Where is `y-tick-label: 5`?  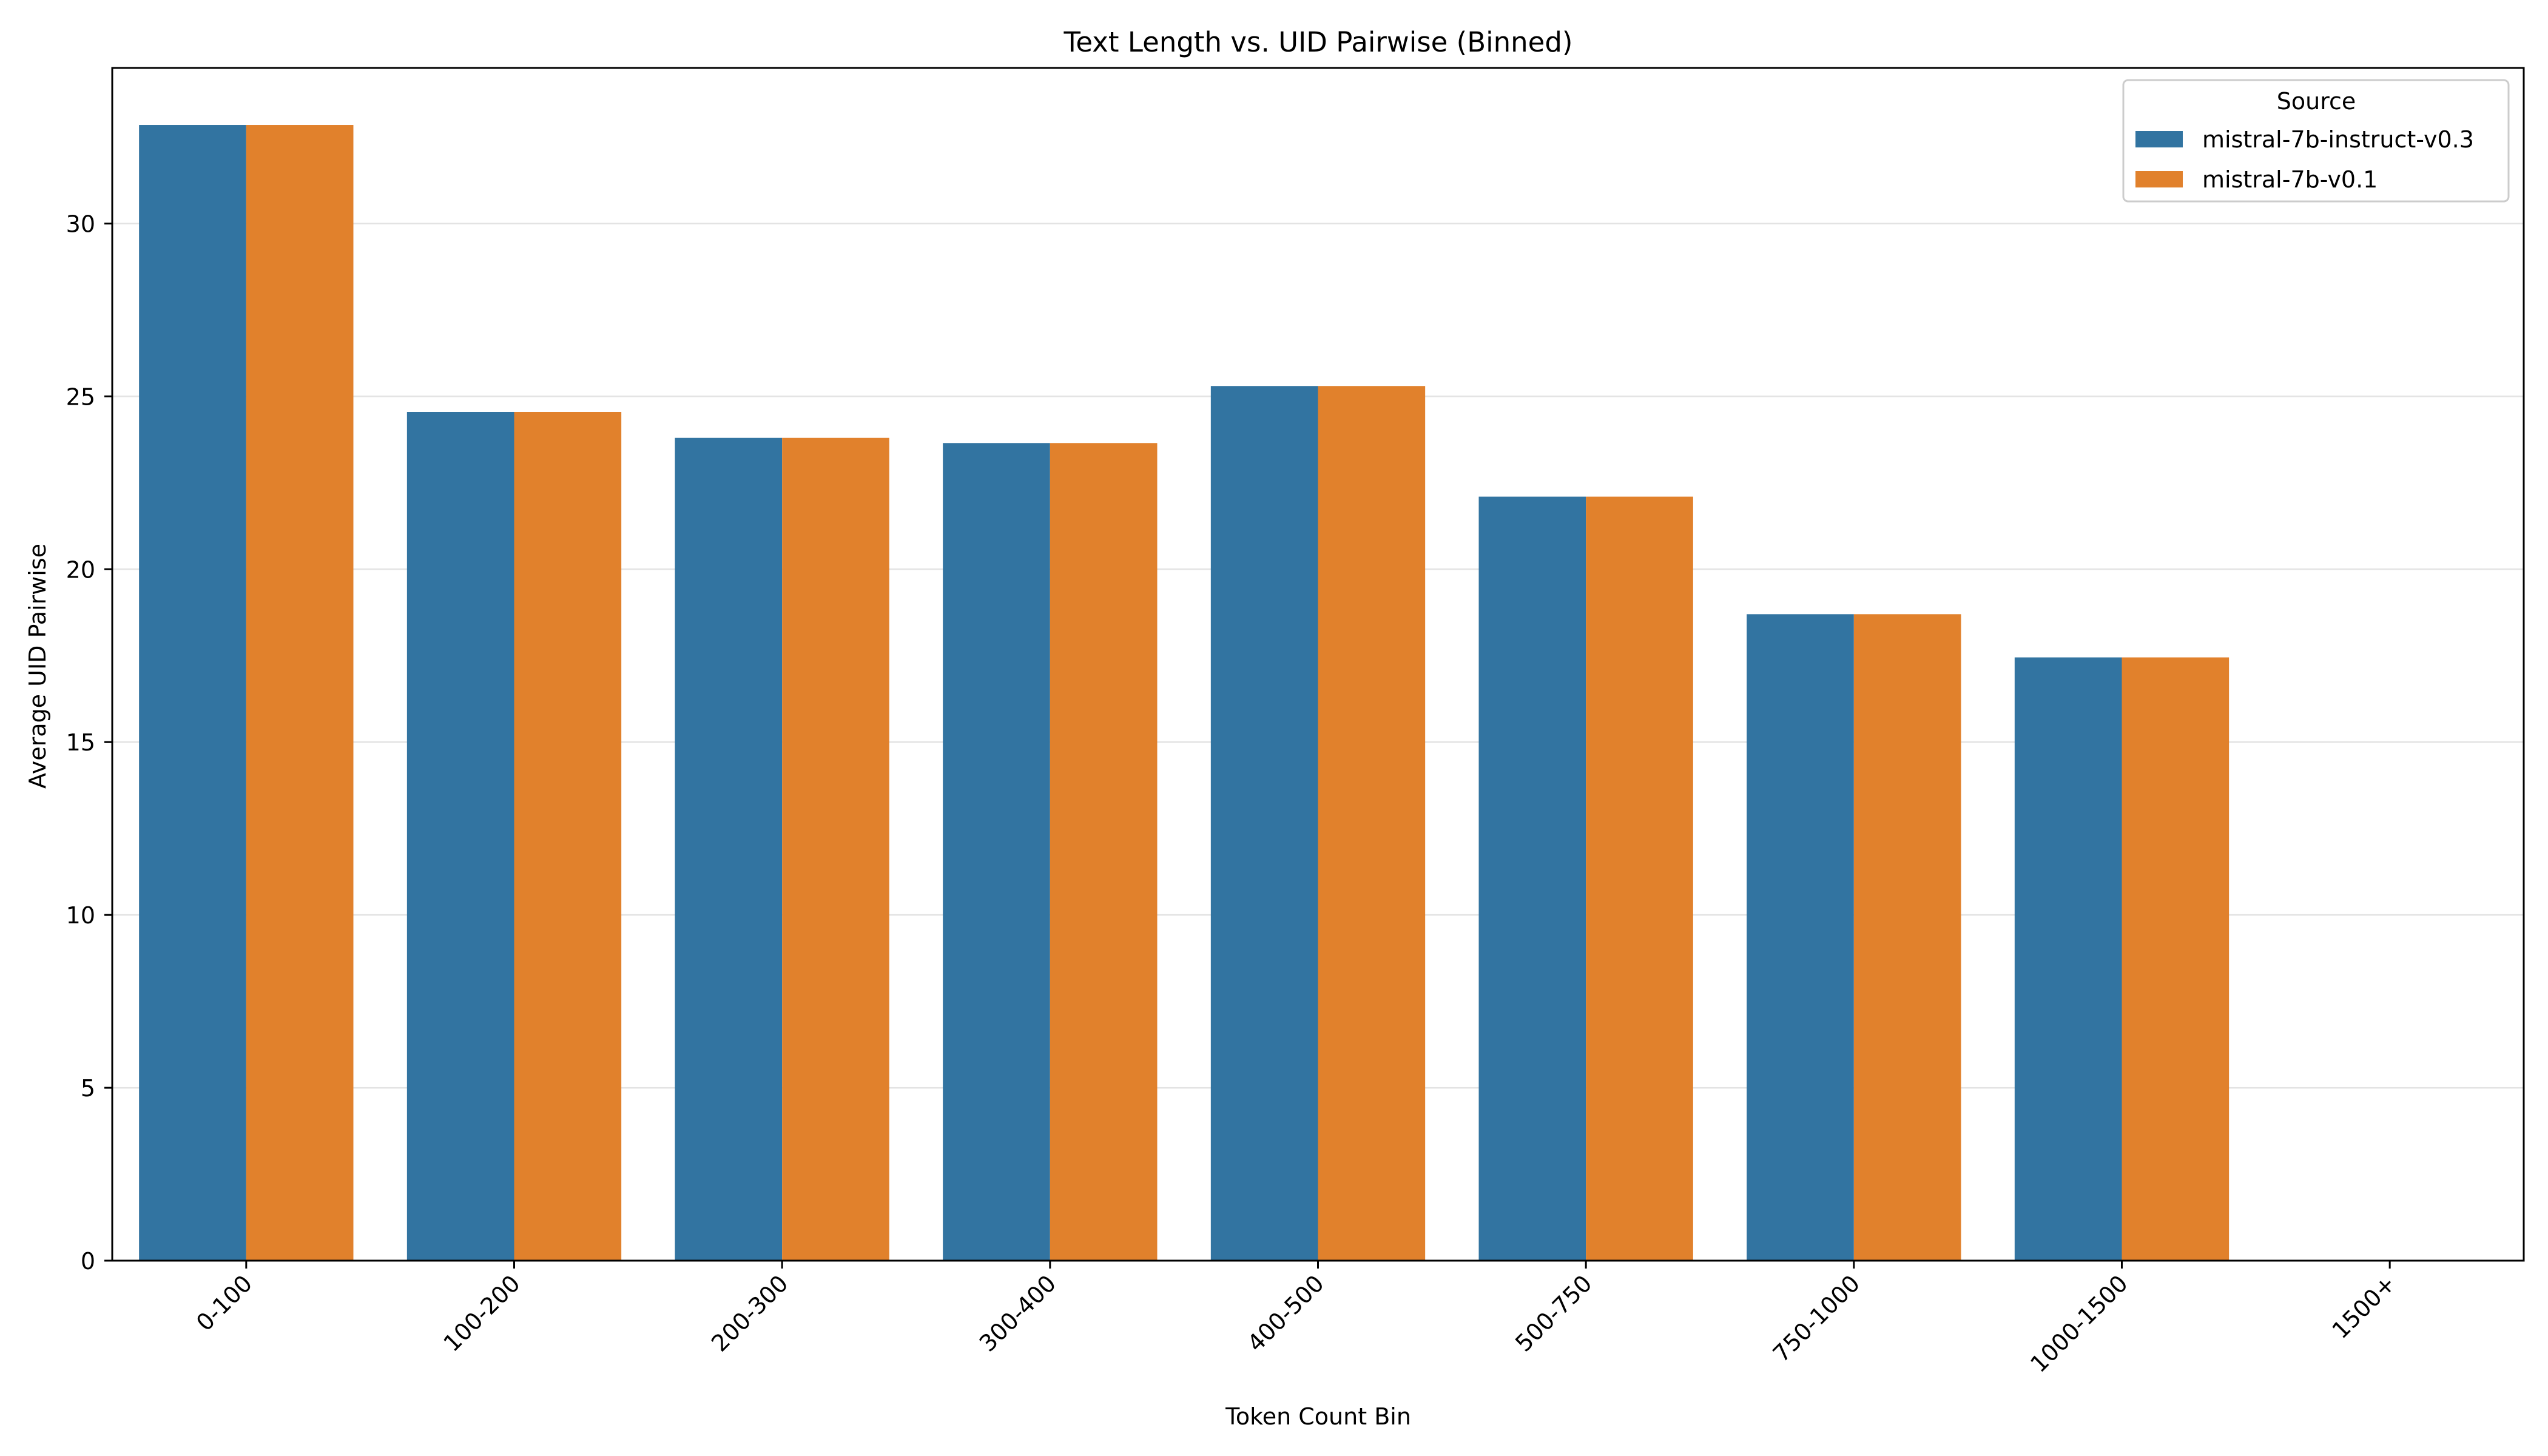 y-tick-label: 5 is located at coordinates (88, 1088).